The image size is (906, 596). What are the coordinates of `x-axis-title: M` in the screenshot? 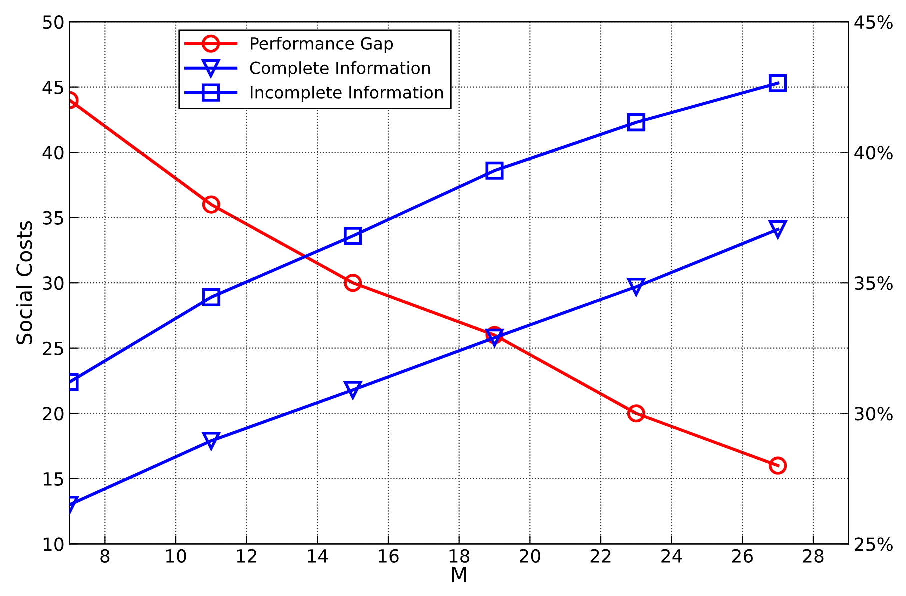 It's located at (459, 574).